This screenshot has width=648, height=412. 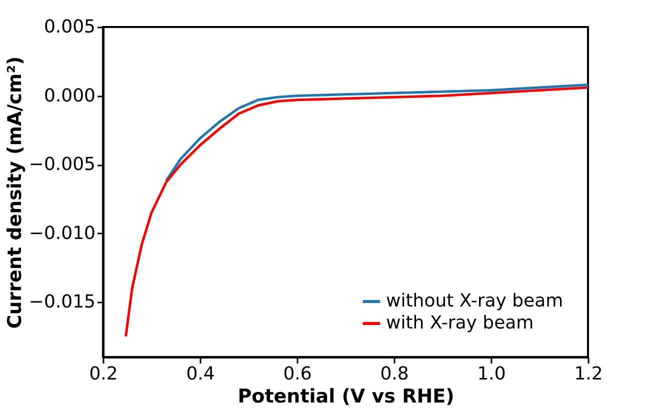 What do you see at coordinates (491, 374) in the screenshot?
I see `x-tick-label: 1.0` at bounding box center [491, 374].